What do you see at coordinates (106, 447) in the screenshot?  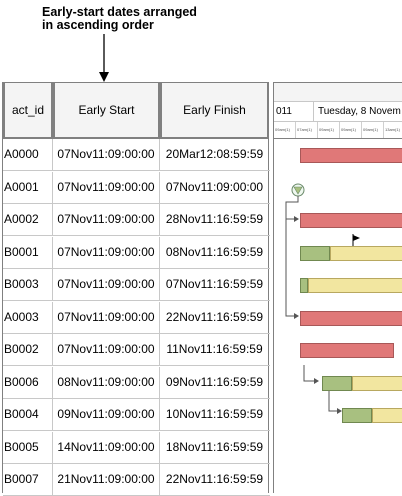 I see `cell-early-start: 14Nov11:09:00:00` at bounding box center [106, 447].